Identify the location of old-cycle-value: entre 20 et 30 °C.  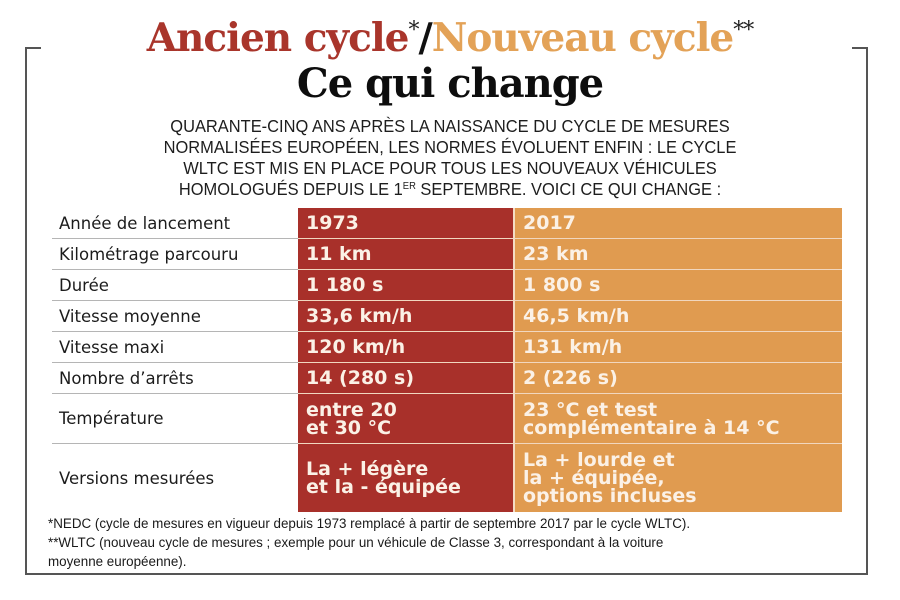
(405, 419).